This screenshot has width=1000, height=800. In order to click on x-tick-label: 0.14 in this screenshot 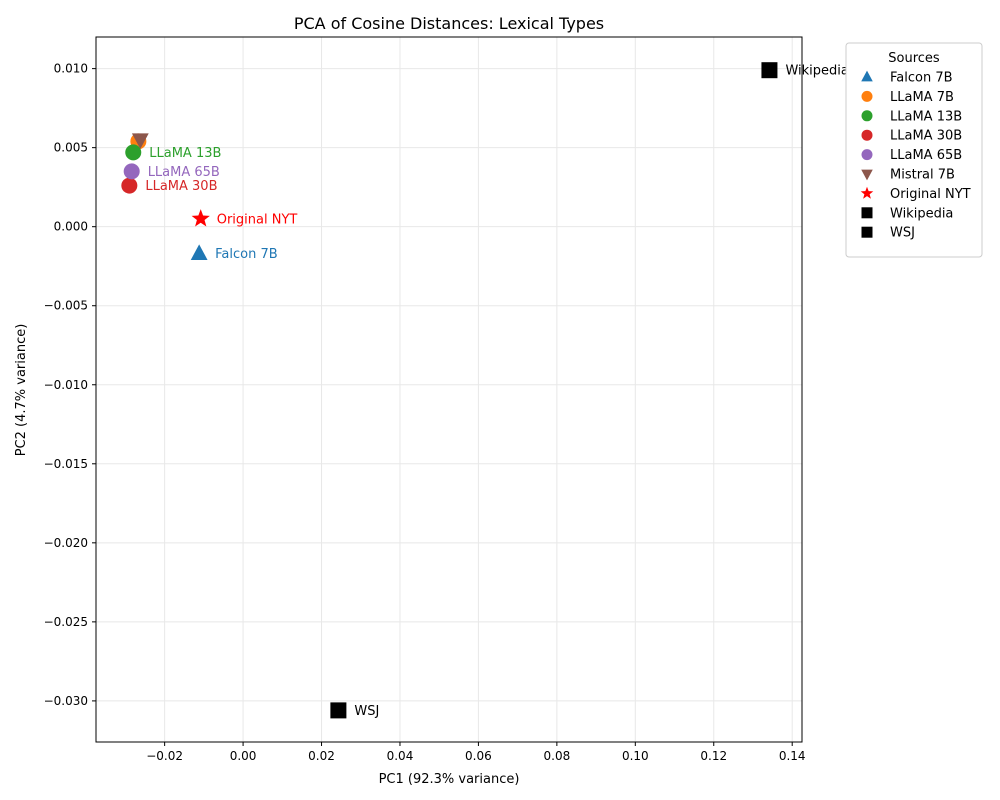, I will do `click(792, 756)`.